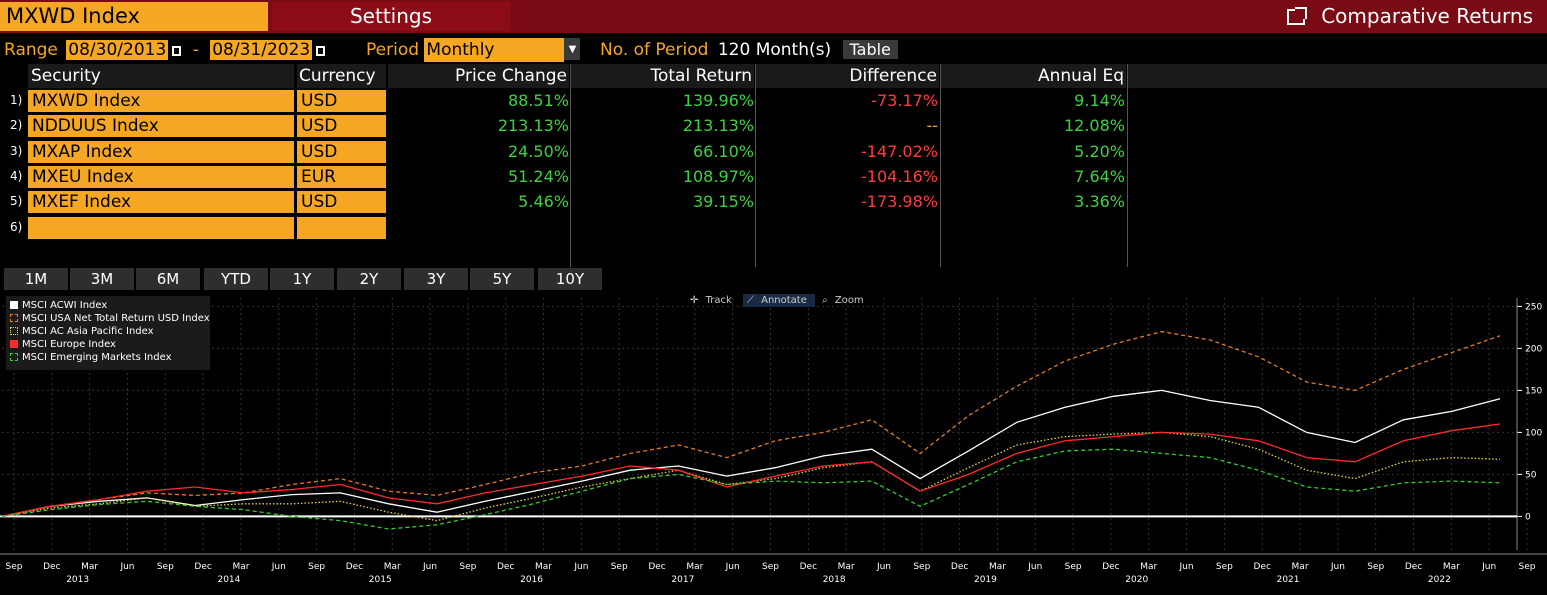  Describe the element at coordinates (161, 202) in the screenshot. I see `security-field: MXEF Index` at that location.